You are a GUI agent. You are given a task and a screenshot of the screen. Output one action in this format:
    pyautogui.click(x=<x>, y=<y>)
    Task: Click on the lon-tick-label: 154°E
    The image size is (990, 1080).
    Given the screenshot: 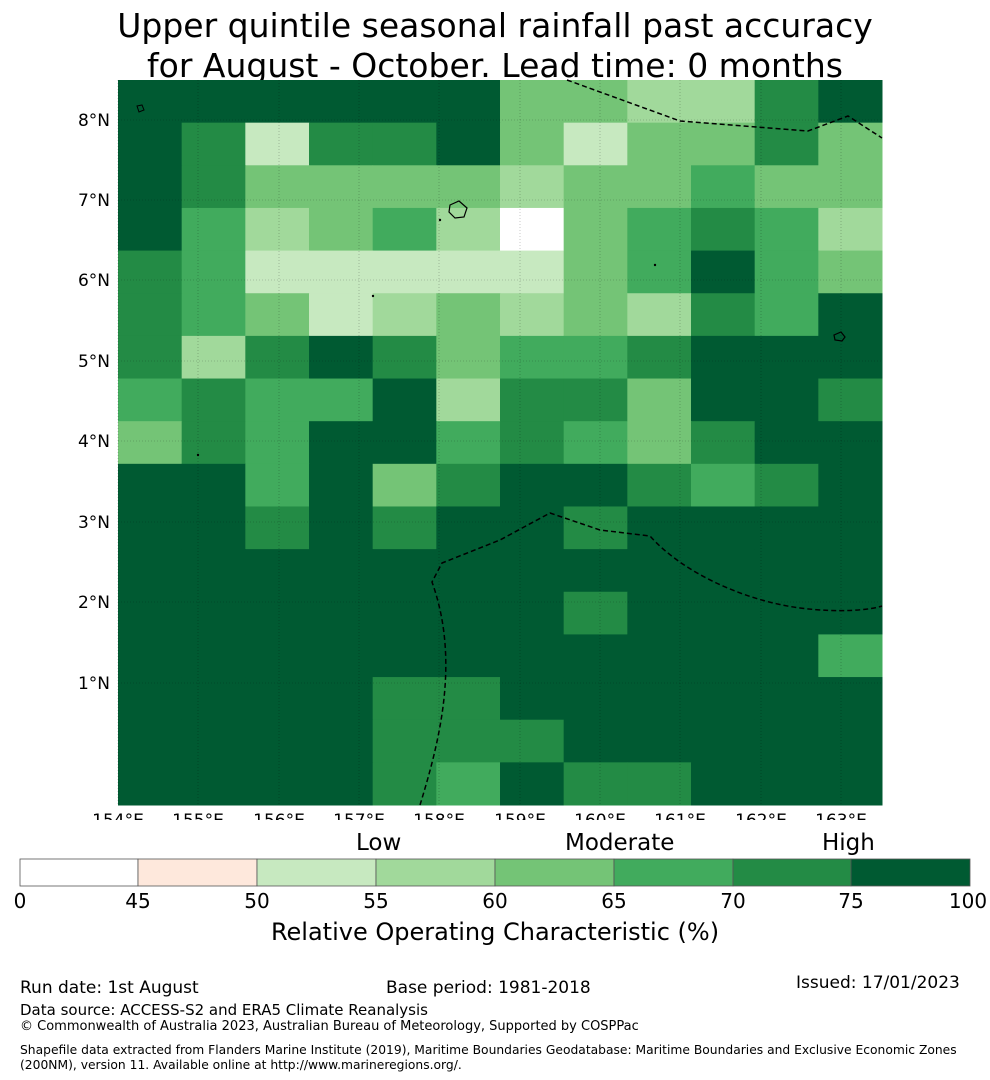 What is the action you would take?
    pyautogui.click(x=118, y=815)
    